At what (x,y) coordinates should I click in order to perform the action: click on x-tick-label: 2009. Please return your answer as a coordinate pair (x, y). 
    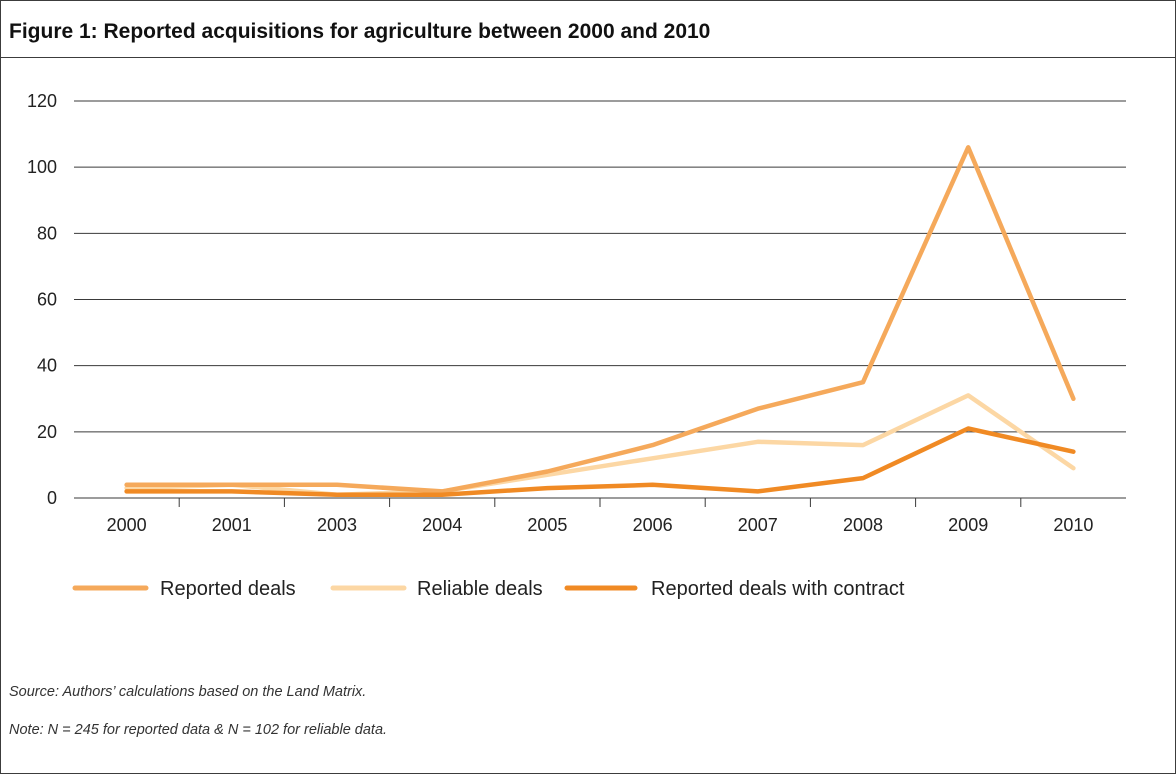
    Looking at the image, I should click on (968, 525).